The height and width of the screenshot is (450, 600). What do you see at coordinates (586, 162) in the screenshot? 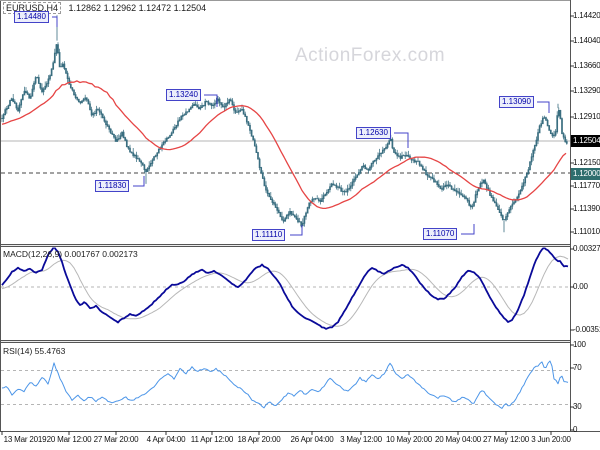
I see `price-axis-label: 1.12150` at bounding box center [586, 162].